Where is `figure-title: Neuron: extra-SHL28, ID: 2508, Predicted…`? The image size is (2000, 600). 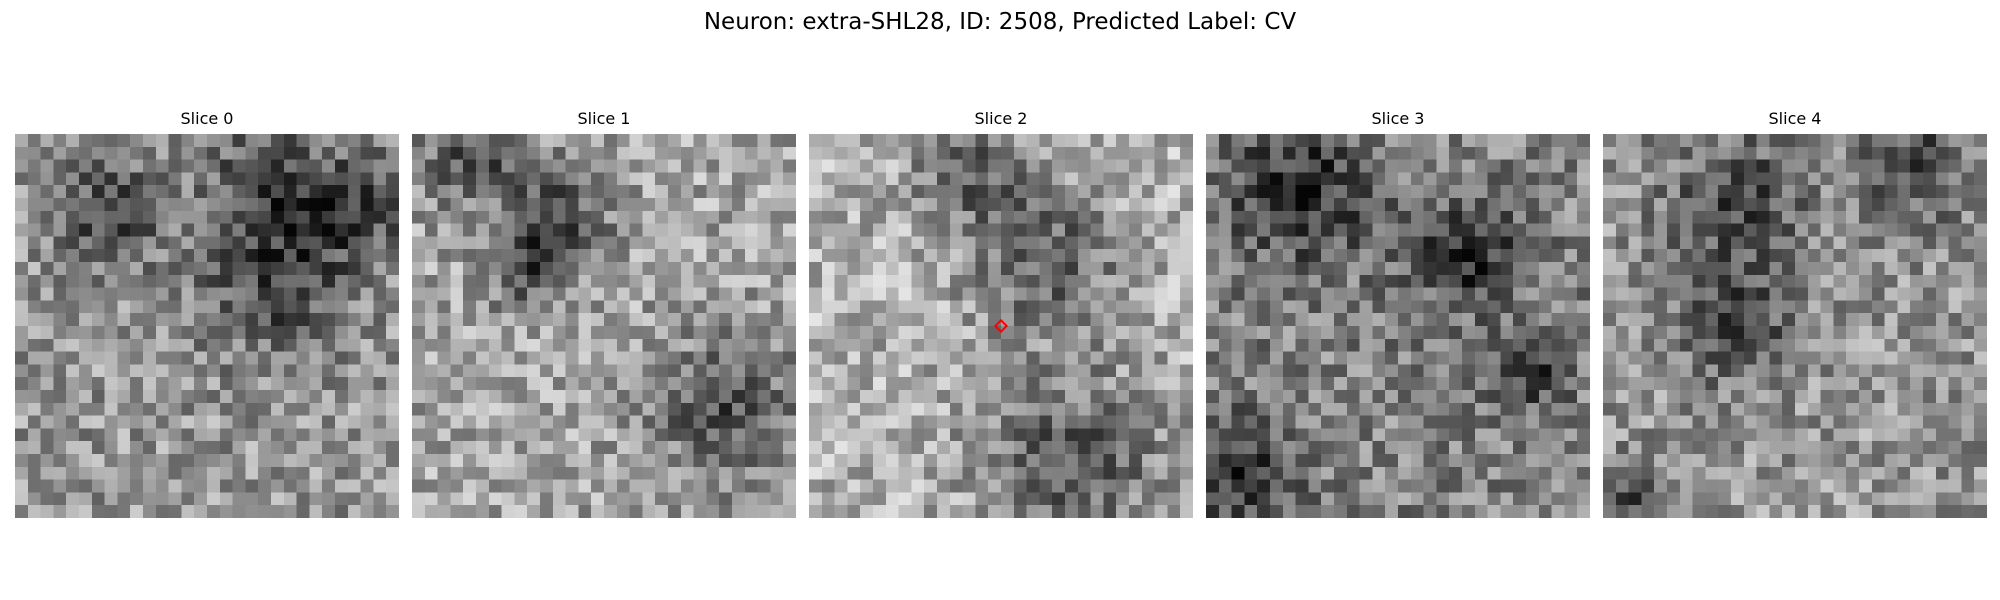
figure-title: Neuron: extra-SHL28, ID: 2508, Predicted… is located at coordinates (1000, 22).